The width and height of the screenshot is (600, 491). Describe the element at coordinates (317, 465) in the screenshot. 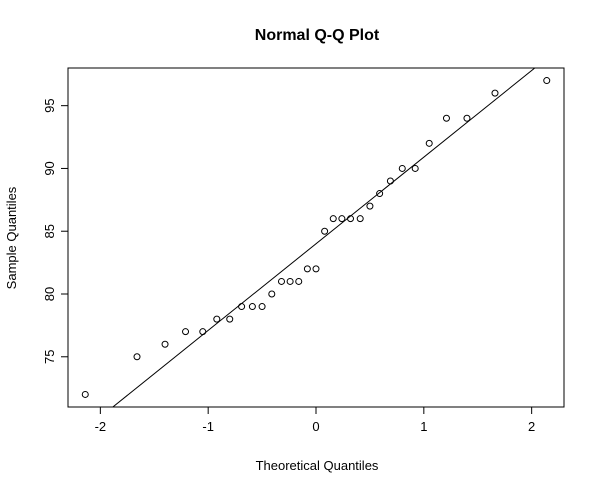

I see `x-axis-label: Theoretical Quantiles` at that location.